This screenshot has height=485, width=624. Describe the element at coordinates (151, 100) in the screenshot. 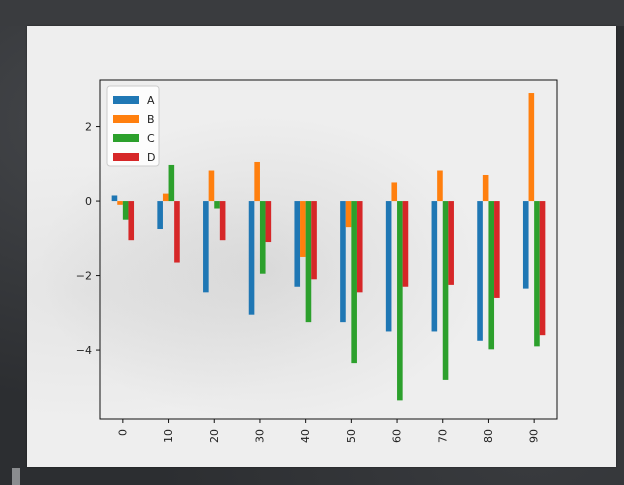

I see `legend-label-a: A` at that location.